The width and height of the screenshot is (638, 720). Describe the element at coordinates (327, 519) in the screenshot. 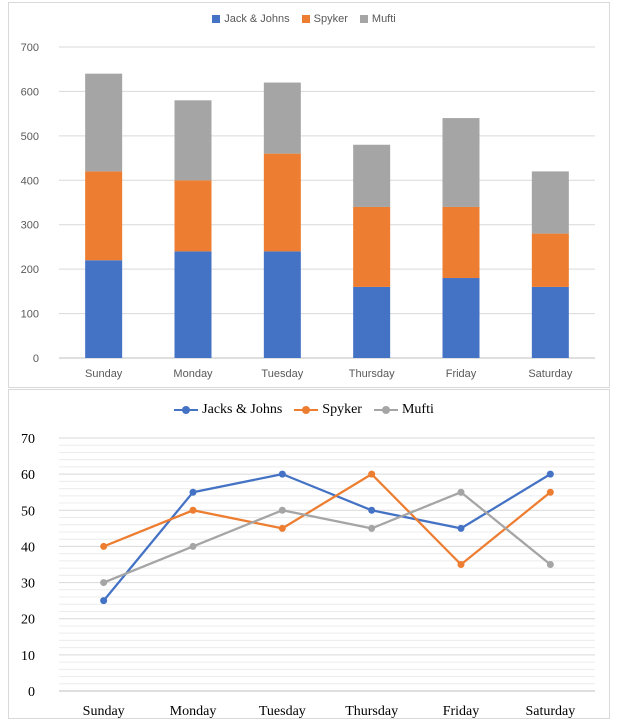

I see `series-line-spyker` at that location.